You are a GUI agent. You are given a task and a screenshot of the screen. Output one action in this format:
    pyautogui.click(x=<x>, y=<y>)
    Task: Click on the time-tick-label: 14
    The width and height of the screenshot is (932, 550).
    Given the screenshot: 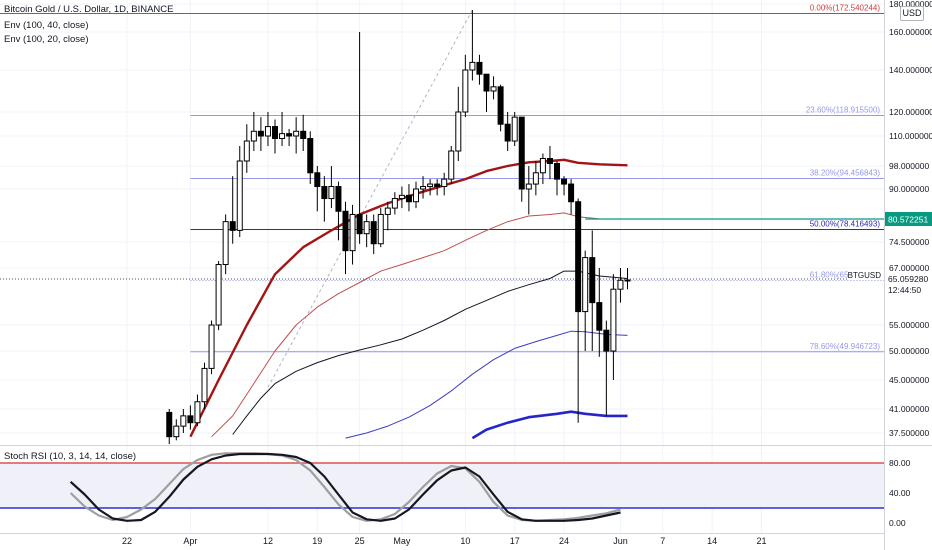 What is the action you would take?
    pyautogui.click(x=712, y=541)
    